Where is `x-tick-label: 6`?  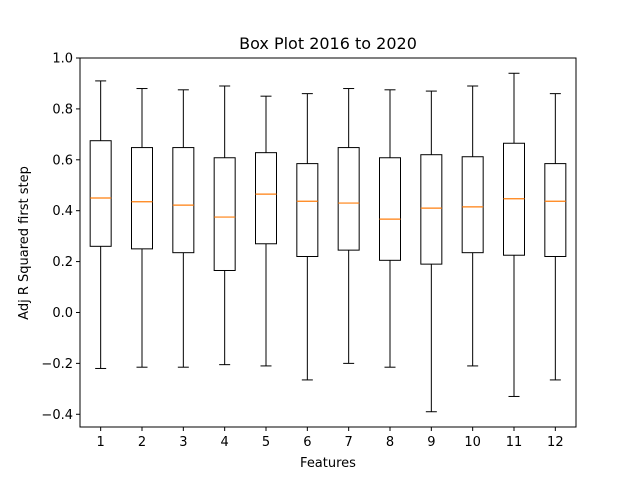 x-tick-label: 6 is located at coordinates (307, 442).